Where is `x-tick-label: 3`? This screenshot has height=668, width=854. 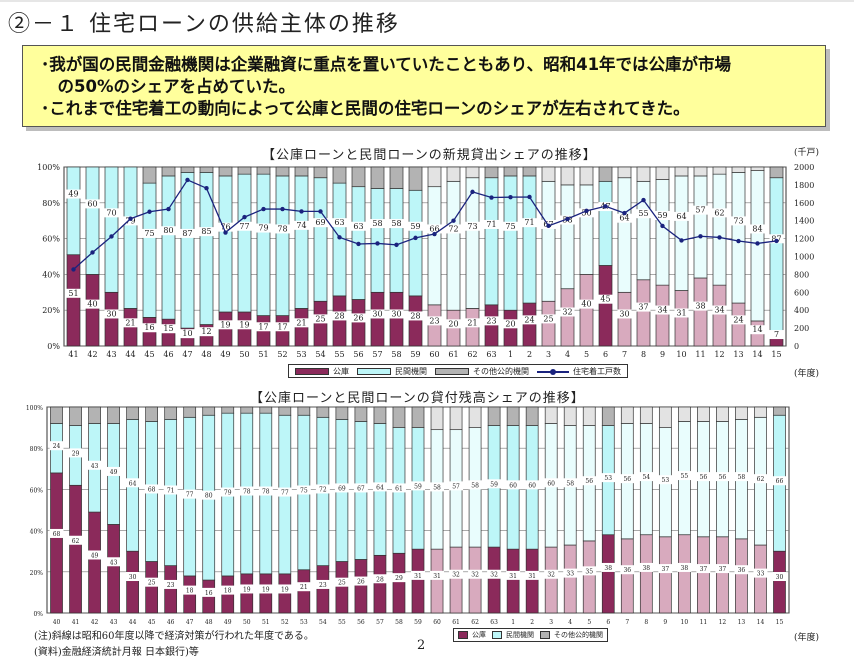 x-tick-label: 3 is located at coordinates (551, 622).